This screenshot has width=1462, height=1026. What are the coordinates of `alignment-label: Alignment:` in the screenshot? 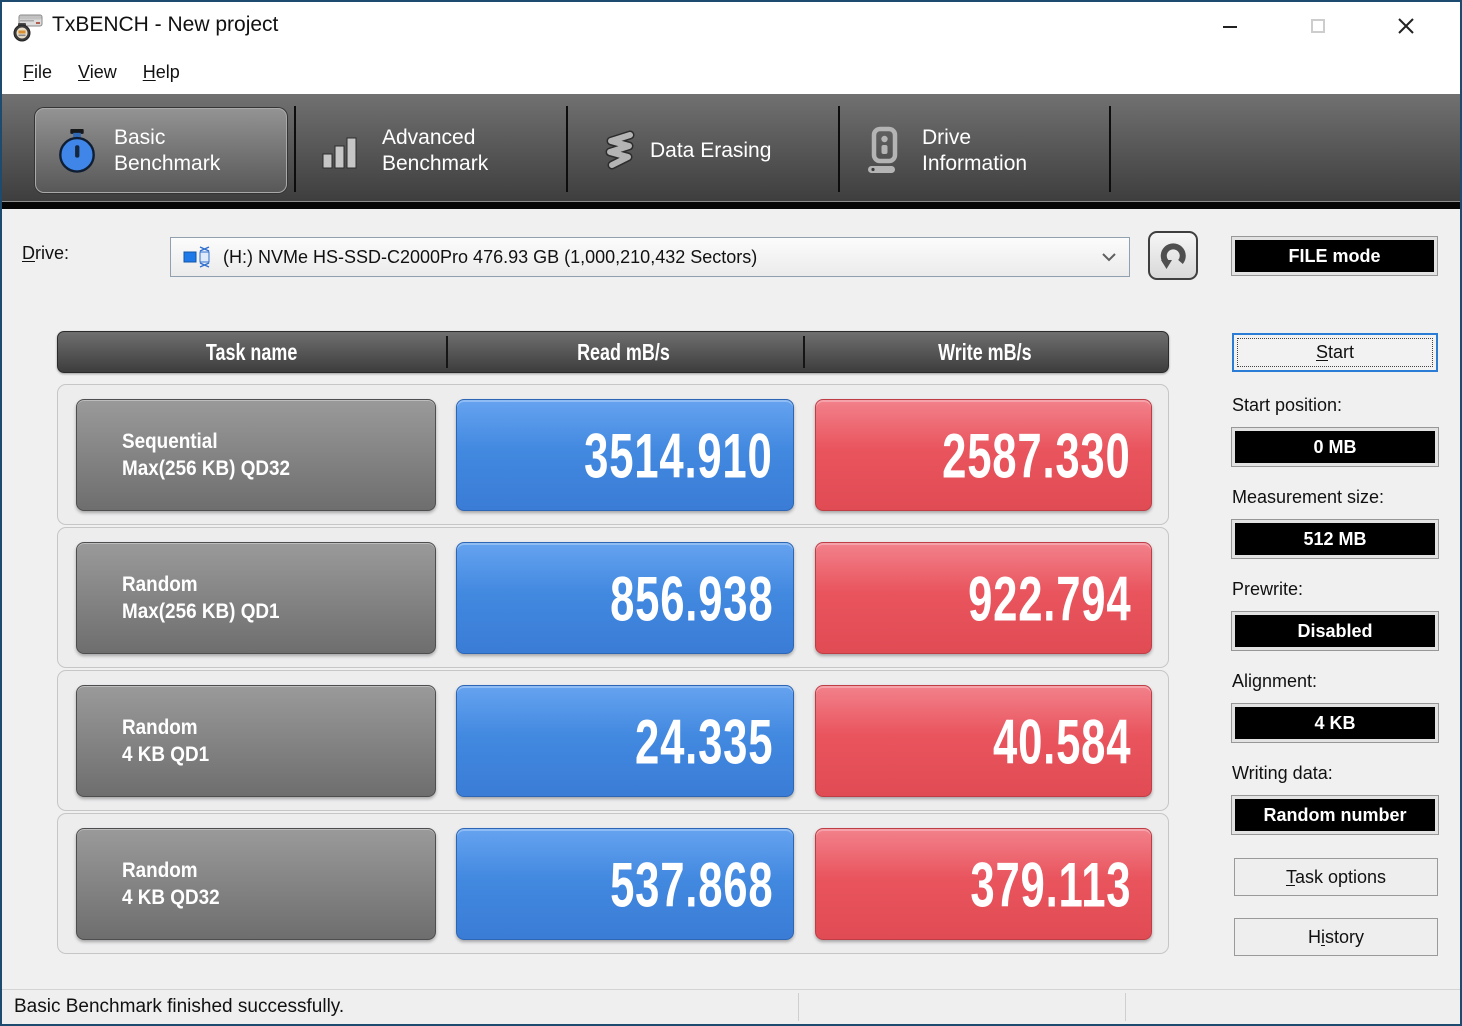 It's located at (1275, 681).